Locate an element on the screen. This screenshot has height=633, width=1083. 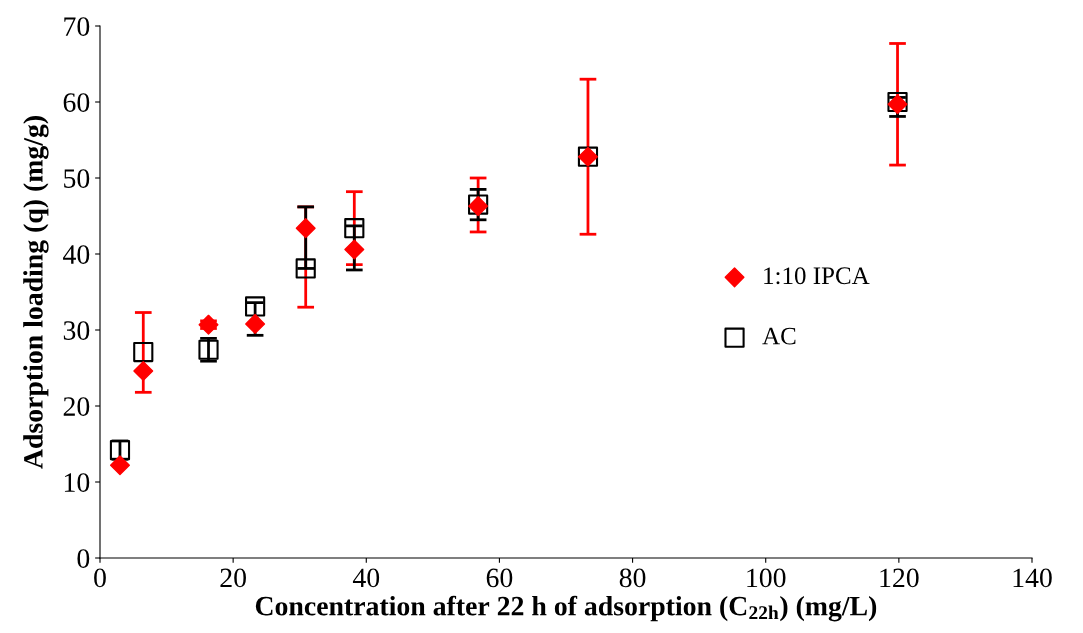
x-tick-label: 100 is located at coordinates (766, 578).